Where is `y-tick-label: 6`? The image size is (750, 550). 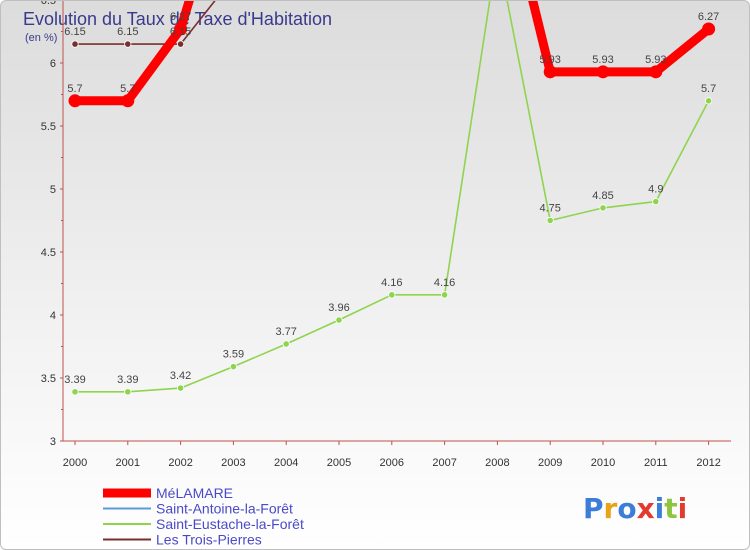 y-tick-label: 6 is located at coordinates (53, 64).